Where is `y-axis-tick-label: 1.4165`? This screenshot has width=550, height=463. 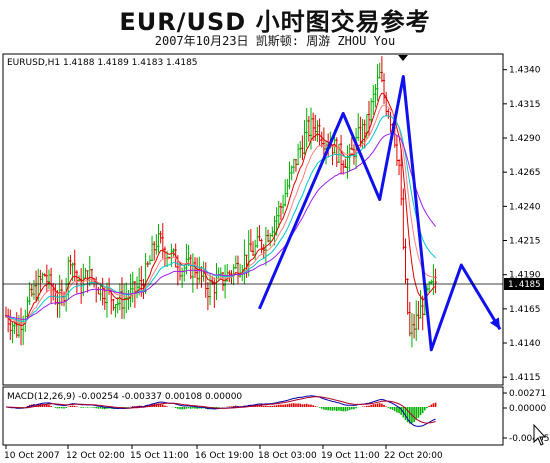 y-axis-tick-label: 1.4165 is located at coordinates (525, 310).